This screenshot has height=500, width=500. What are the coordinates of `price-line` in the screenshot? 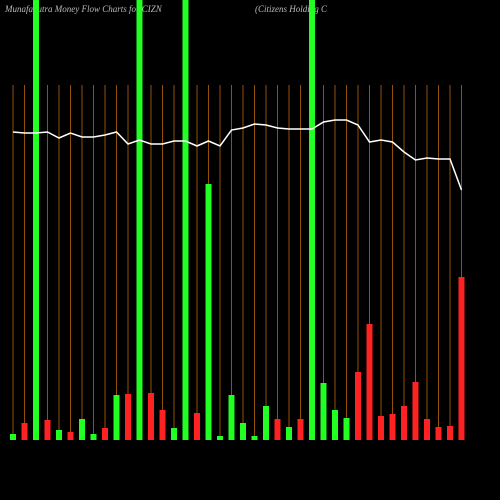 It's located at (237, 155).